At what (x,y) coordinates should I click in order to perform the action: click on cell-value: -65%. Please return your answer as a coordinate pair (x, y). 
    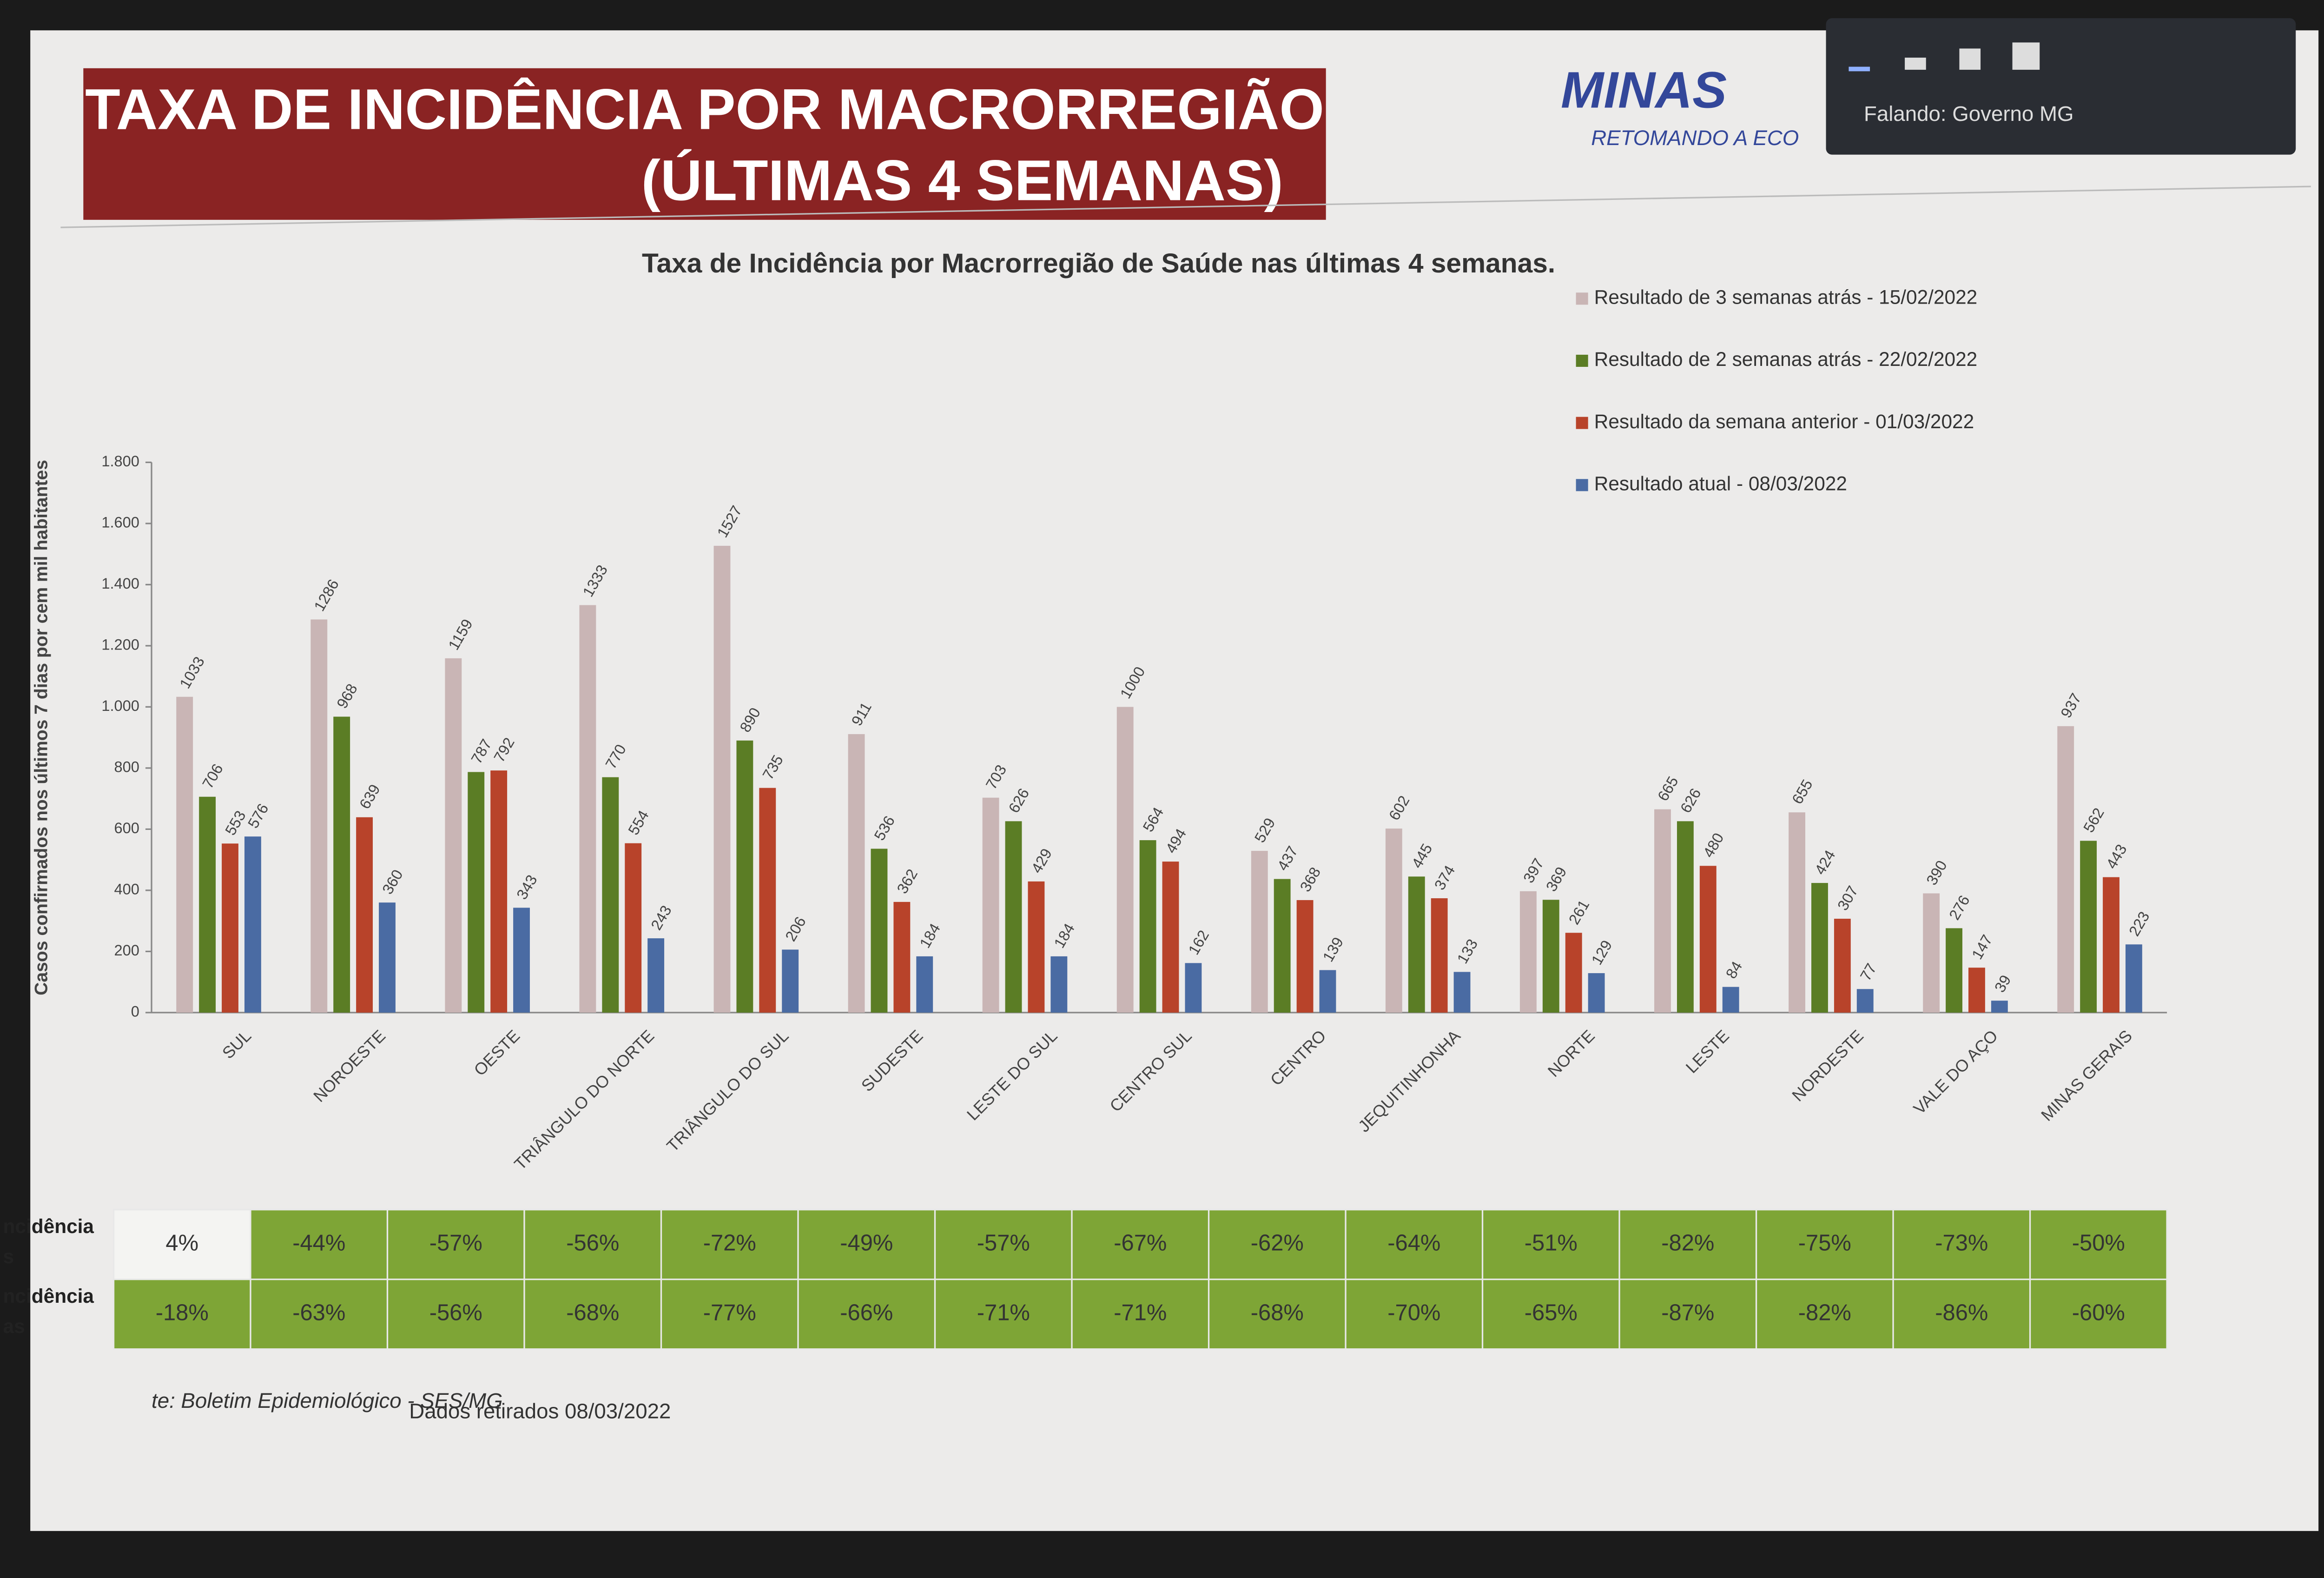
    Looking at the image, I should click on (1551, 1313).